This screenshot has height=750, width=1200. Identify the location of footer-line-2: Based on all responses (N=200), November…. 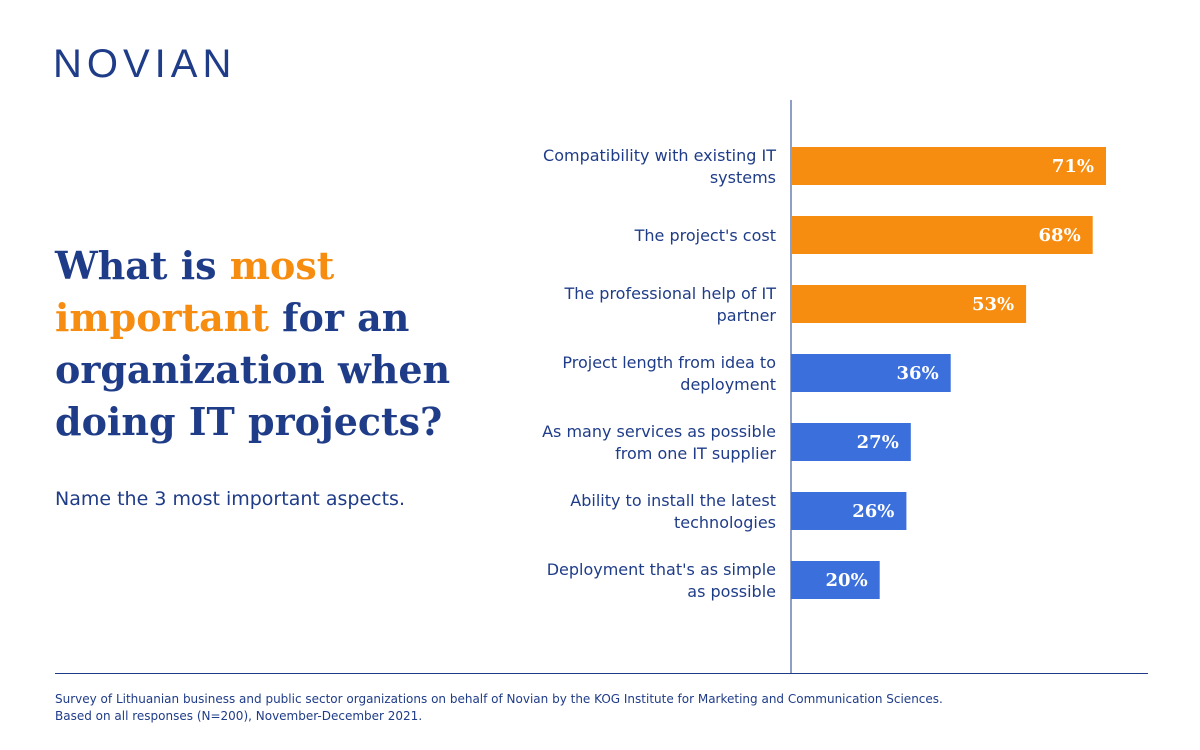
(239, 716).